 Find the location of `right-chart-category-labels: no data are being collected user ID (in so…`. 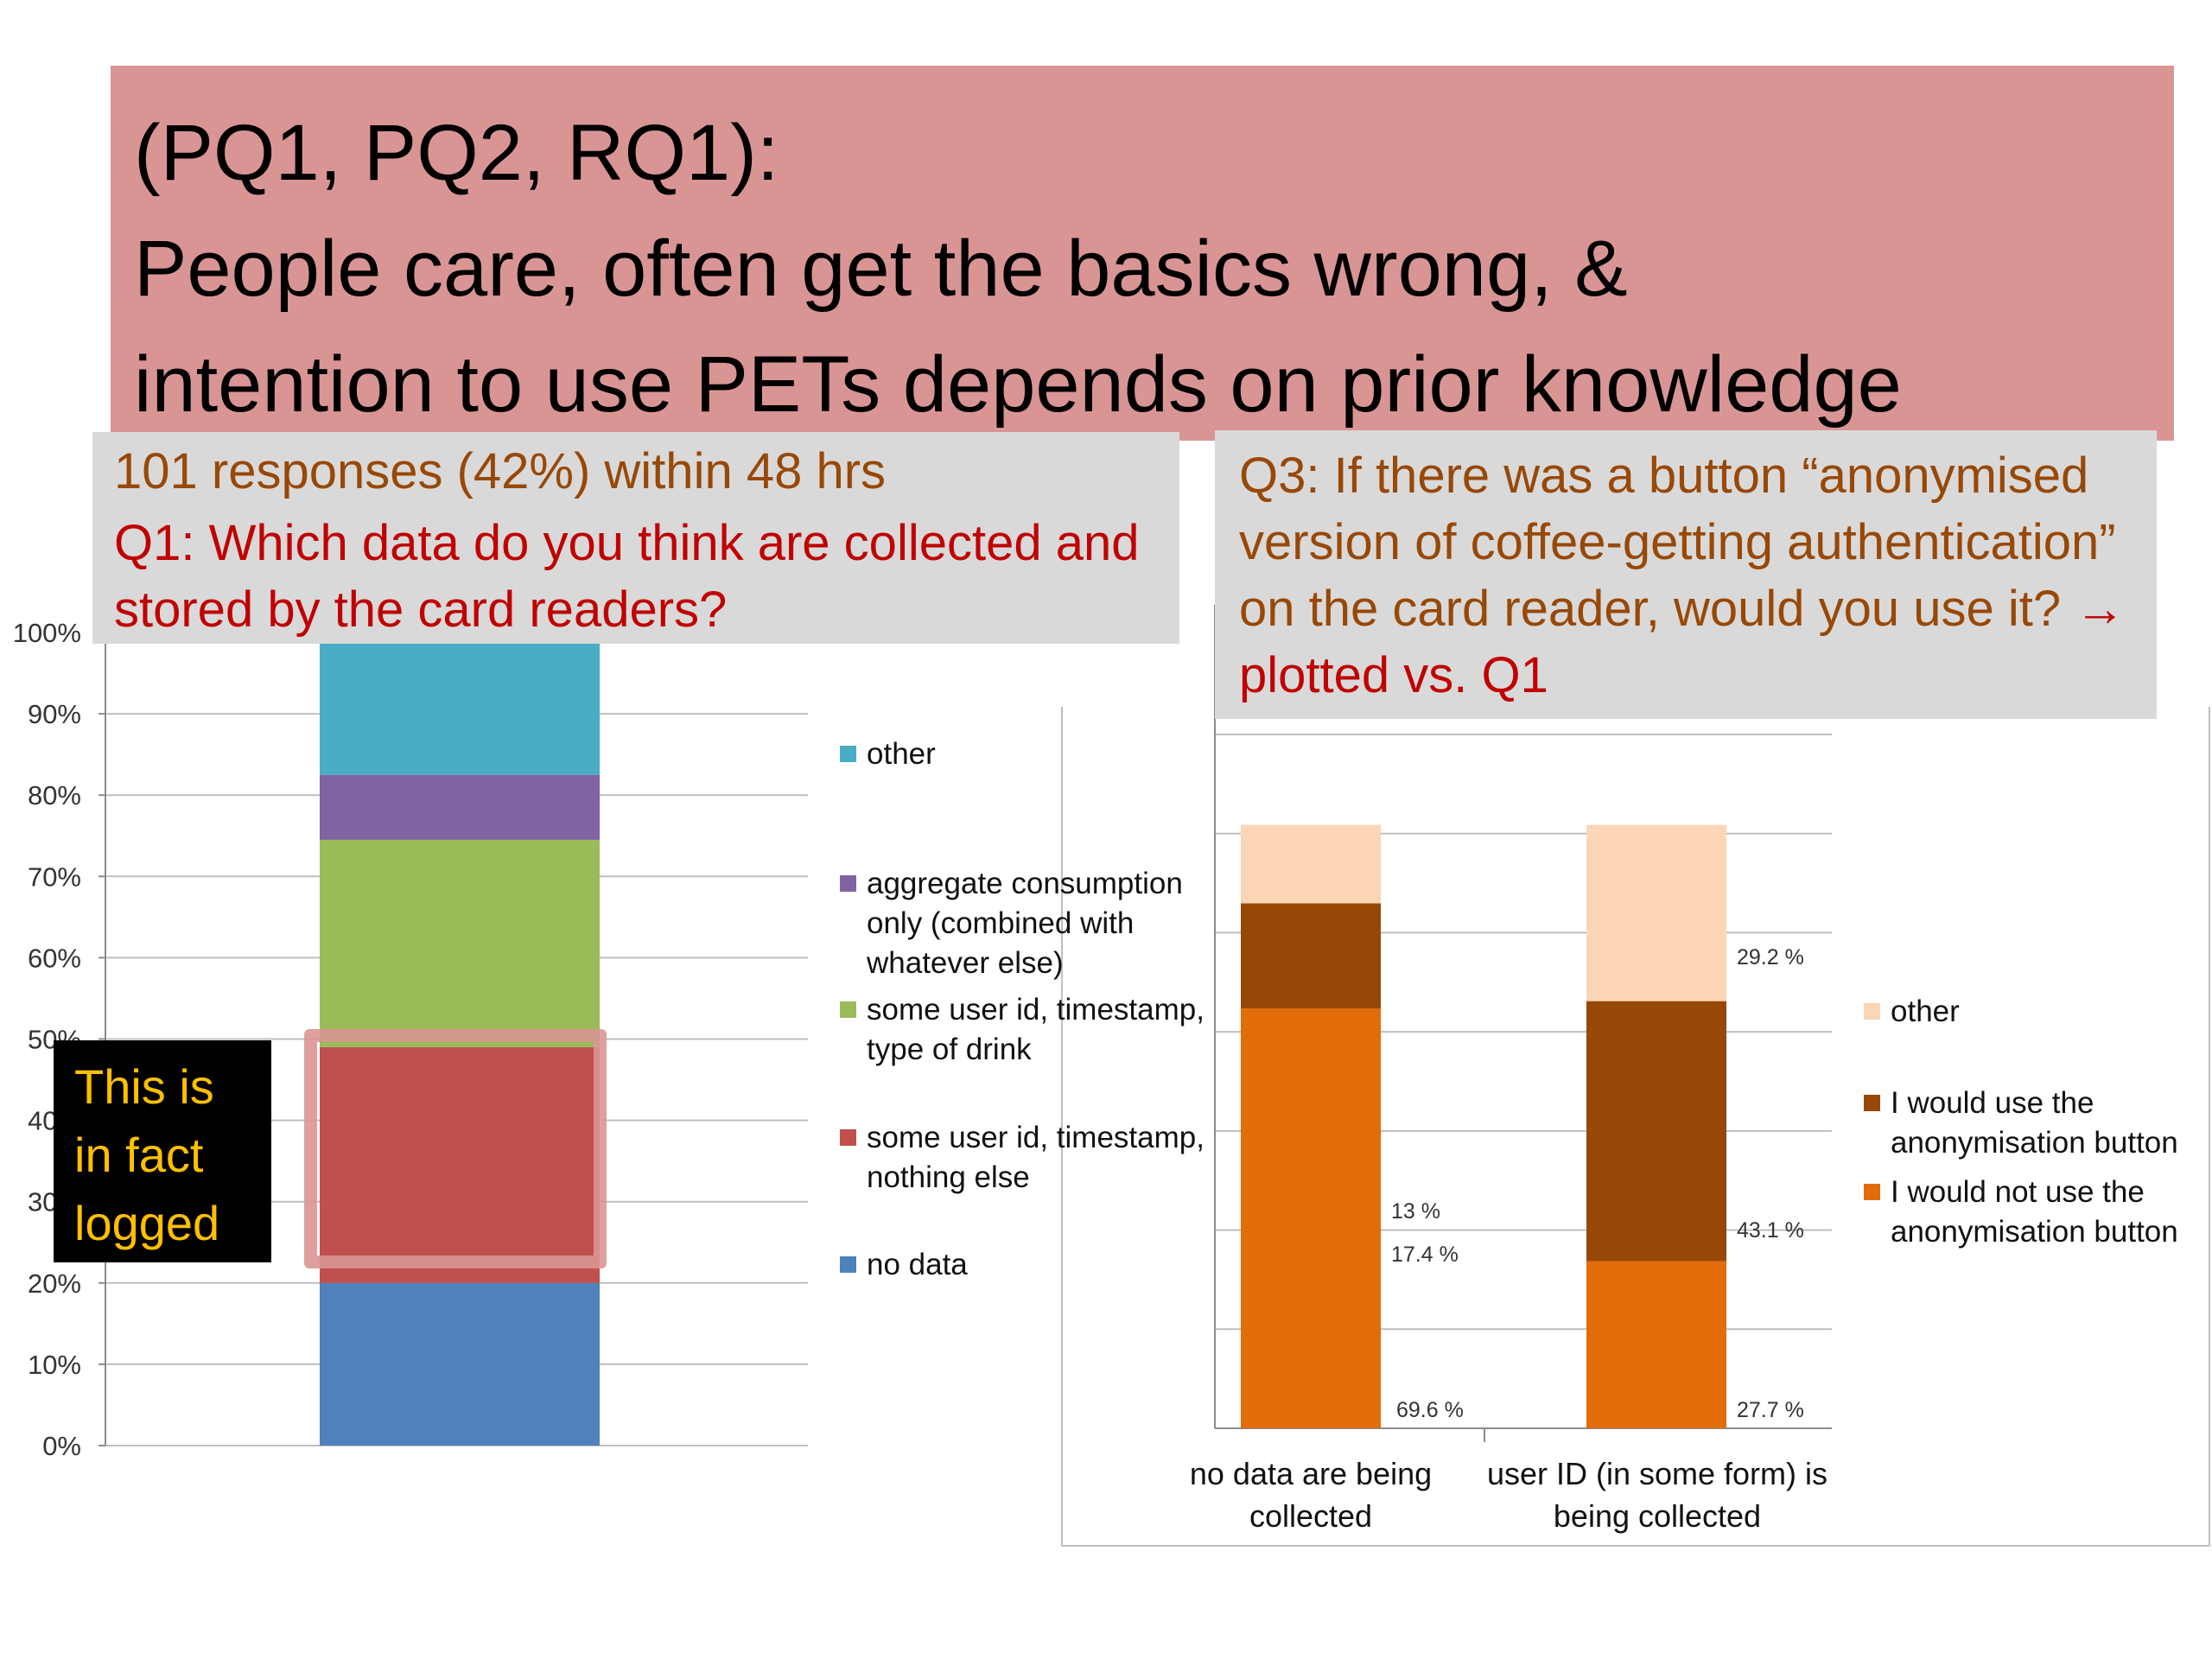

right-chart-category-labels: no data are being collected user ID (in so… is located at coordinates (1508, 1495).